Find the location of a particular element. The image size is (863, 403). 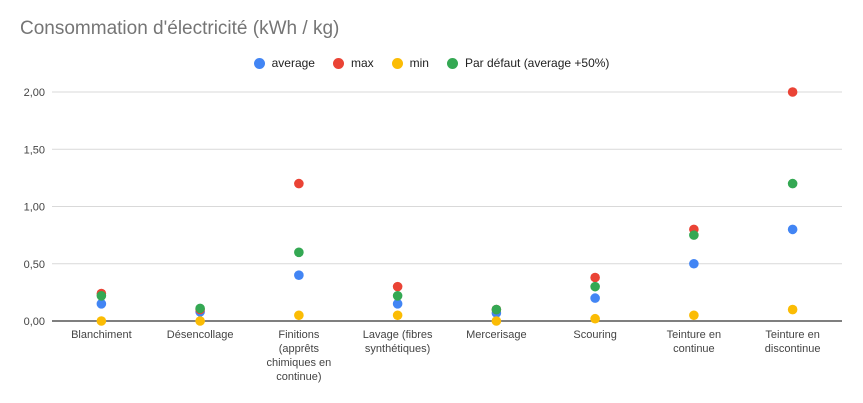

y-tick-label: 0,50 is located at coordinates (34, 265).